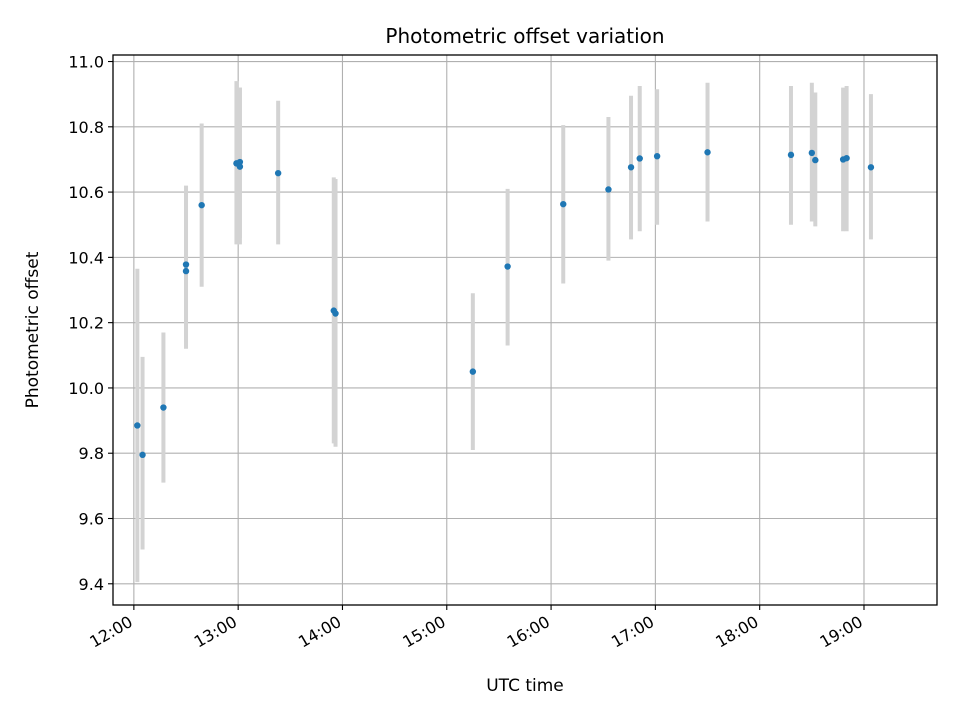 The width and height of the screenshot is (960, 720). What do you see at coordinates (86, 192) in the screenshot?
I see `y-tick-label: 10.6` at bounding box center [86, 192].